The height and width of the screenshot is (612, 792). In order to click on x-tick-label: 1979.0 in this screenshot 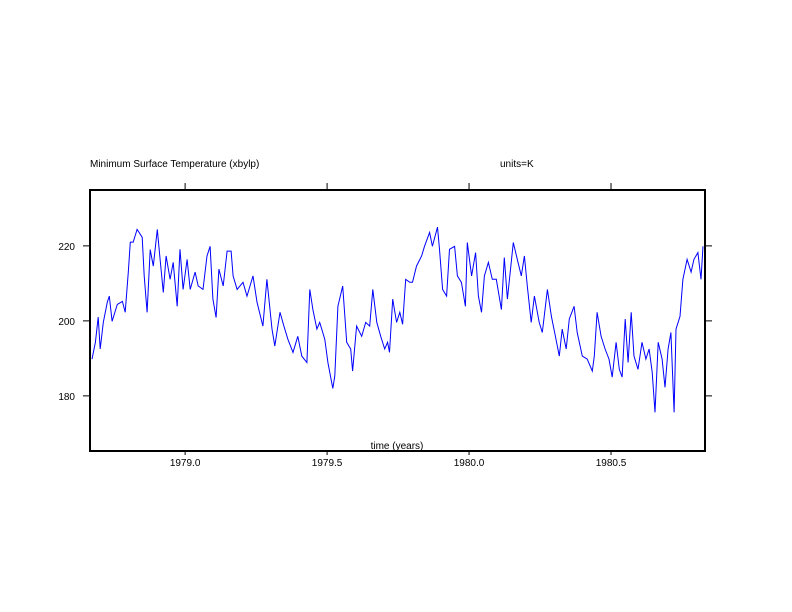, I will do `click(185, 463)`.